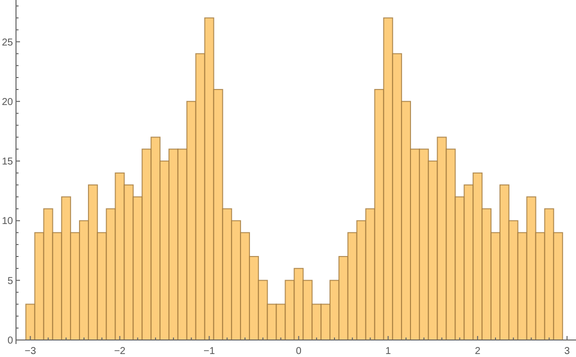  What do you see at coordinates (210, 351) in the screenshot?
I see `x-tick-label: −1` at bounding box center [210, 351].